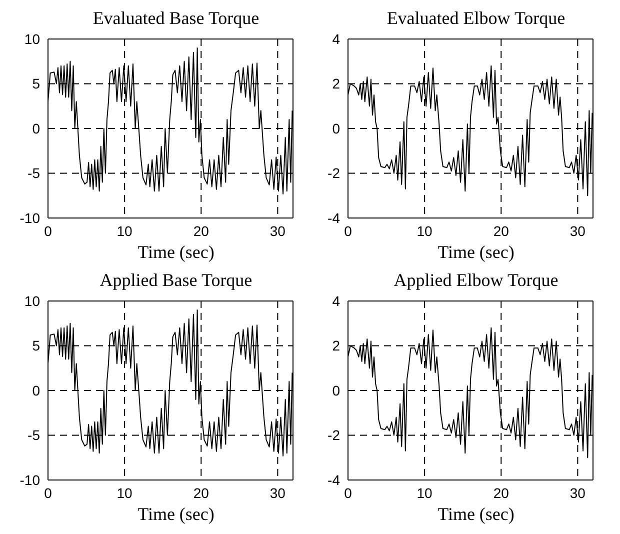 This screenshot has width=620, height=534. Describe the element at coordinates (176, 281) in the screenshot. I see `chart-title: Applied Base Torque` at that location.